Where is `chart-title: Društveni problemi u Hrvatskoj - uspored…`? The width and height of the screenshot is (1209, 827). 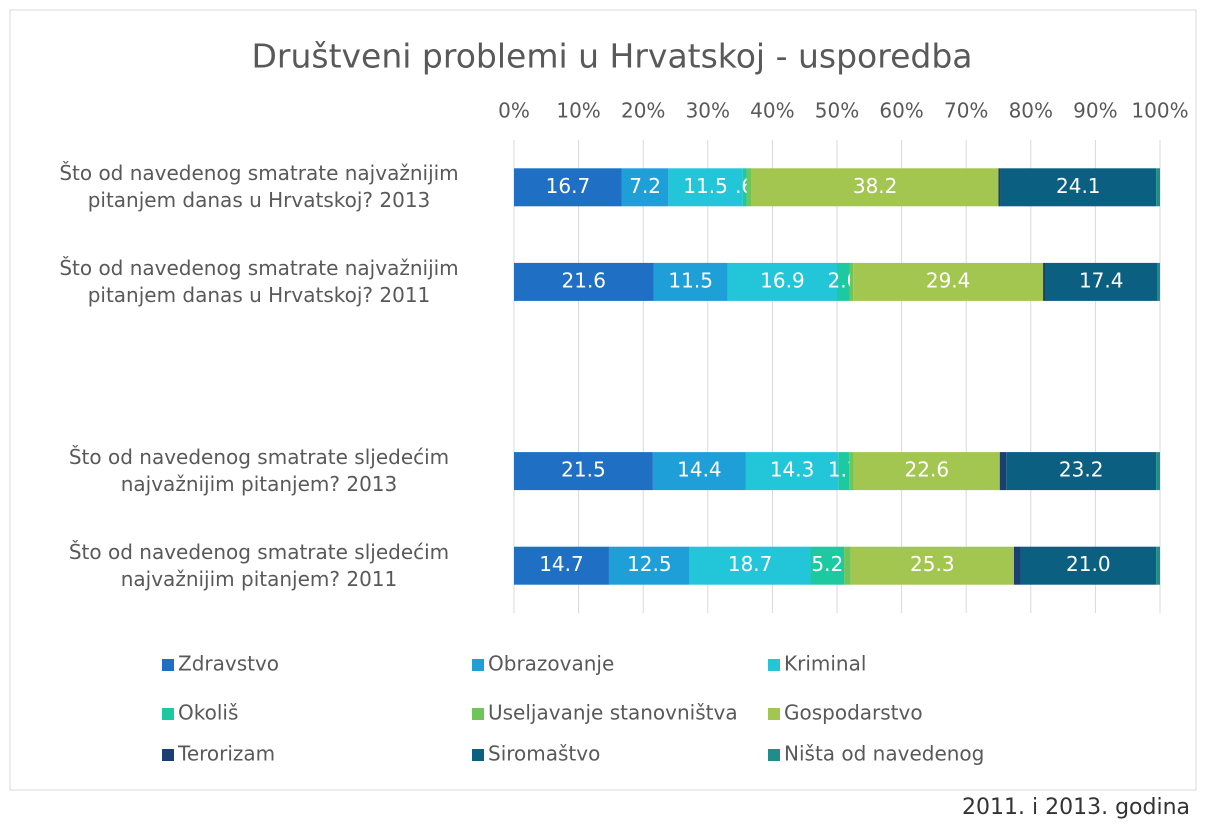 chart-title: Društveni problemi u Hrvatskoj - uspored… is located at coordinates (612, 56).